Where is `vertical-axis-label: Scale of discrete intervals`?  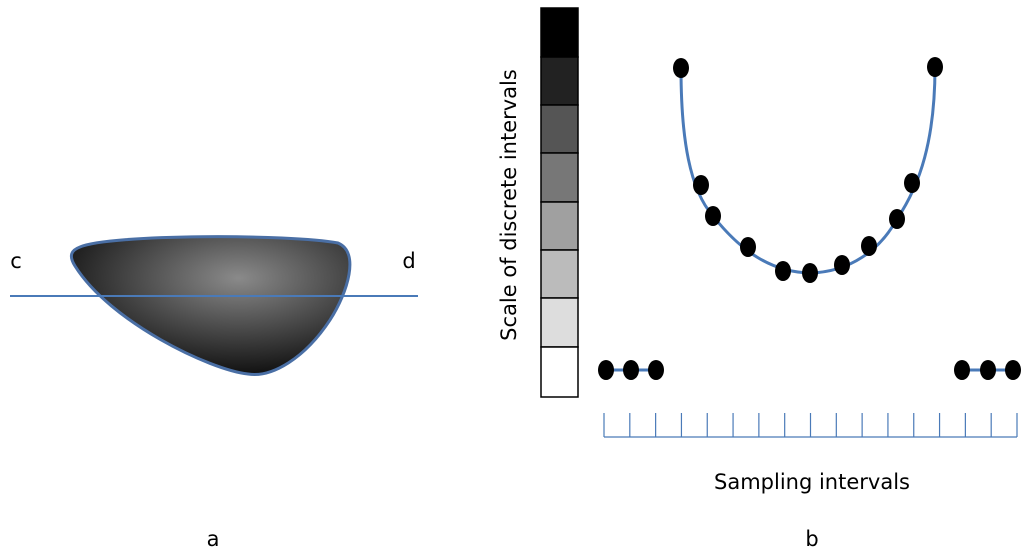 vertical-axis-label: Scale of discrete intervals is located at coordinates (509, 205).